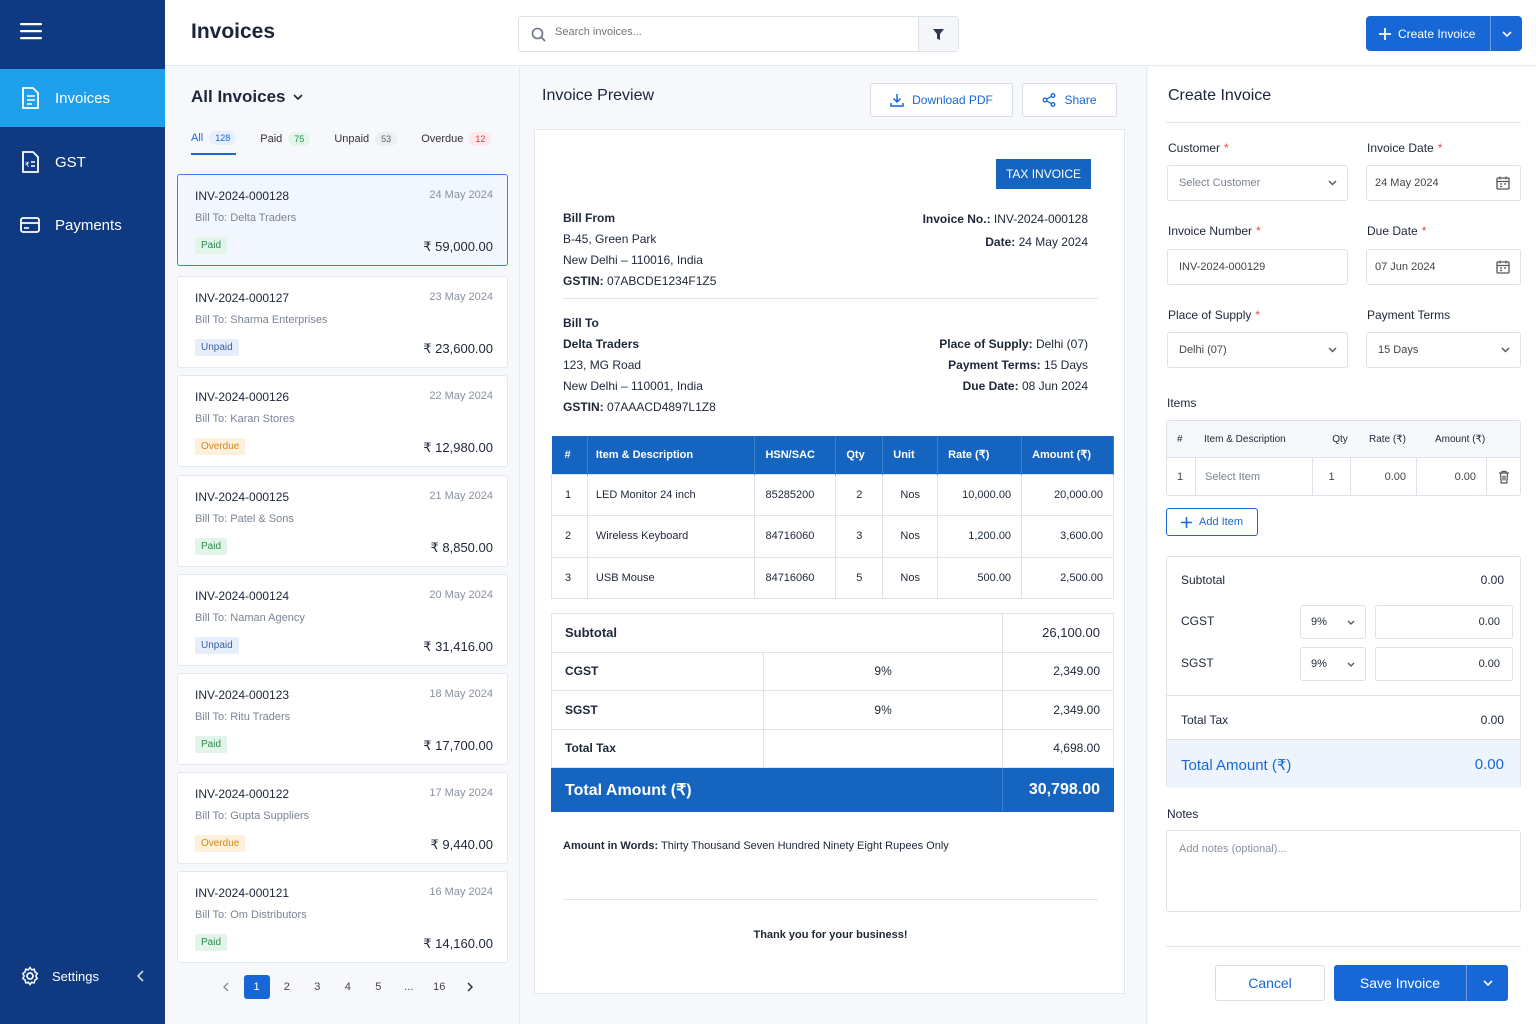  Describe the element at coordinates (317, 987) in the screenshot. I see `page-3: 3` at that location.